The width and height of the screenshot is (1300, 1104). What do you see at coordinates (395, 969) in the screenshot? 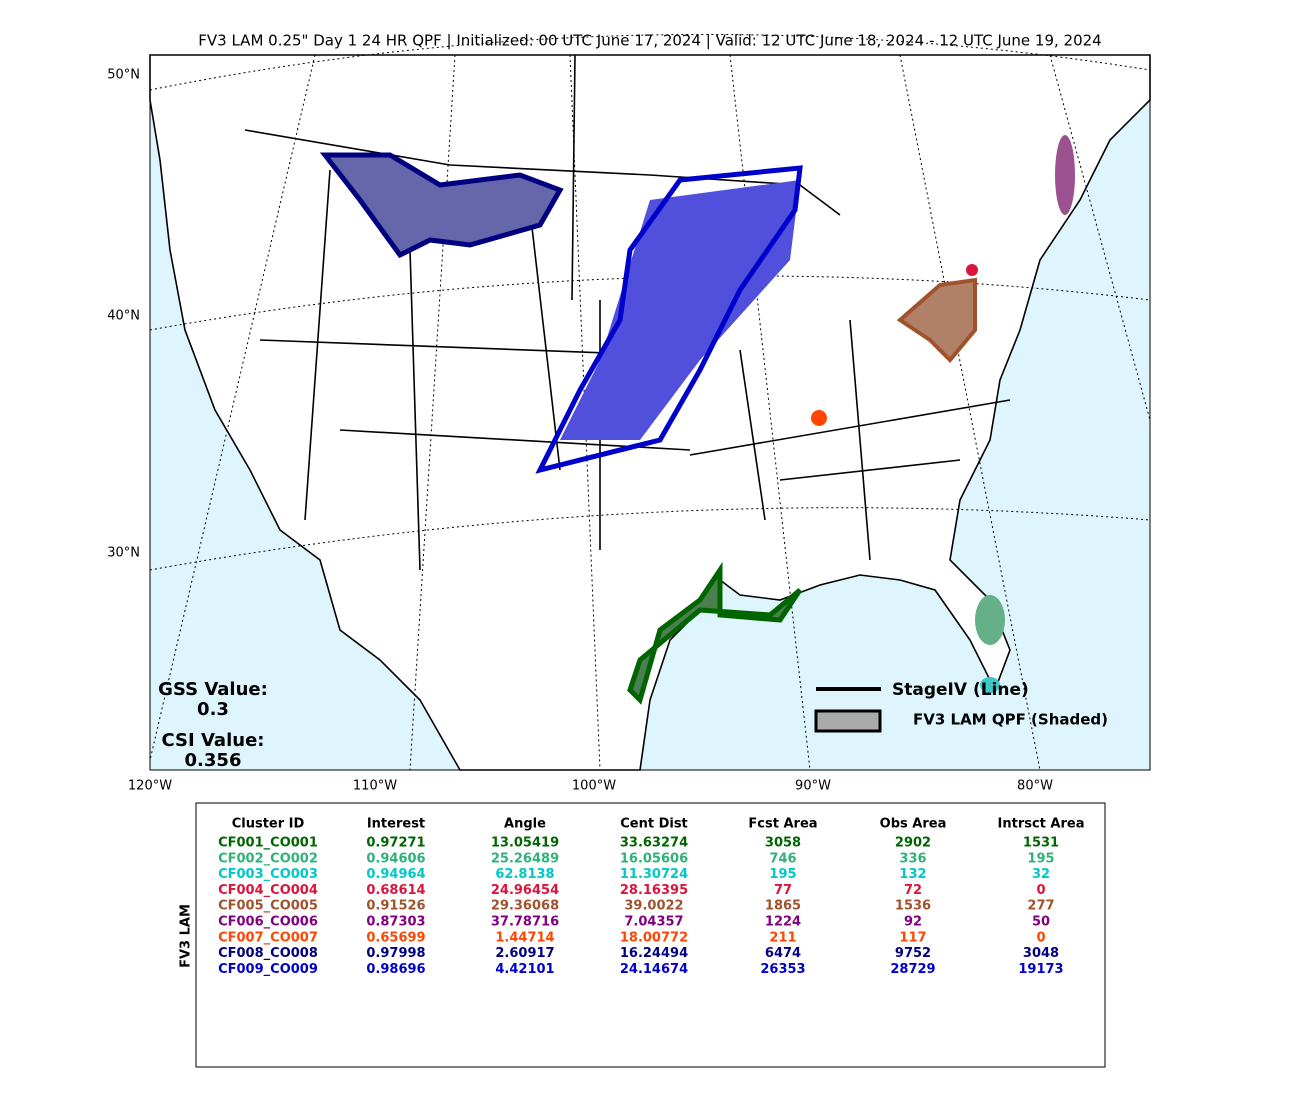
I see `table-cell: 0.98696` at bounding box center [395, 969].